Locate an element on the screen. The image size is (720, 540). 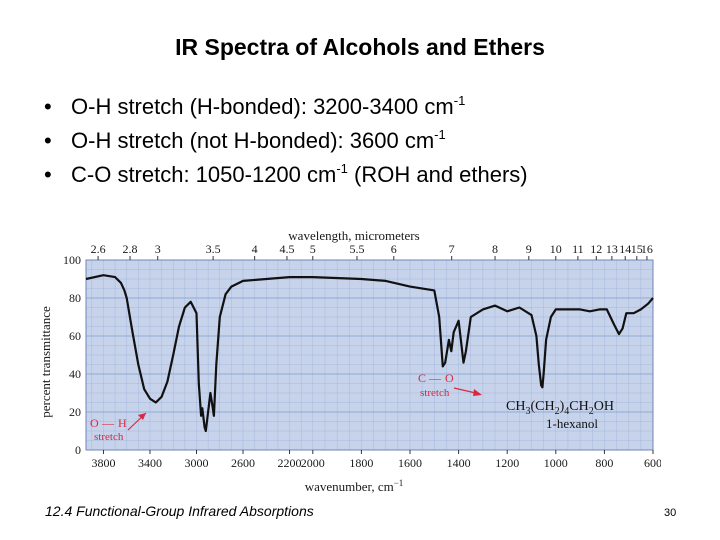
top-tick-label: 5 is located at coordinates (313, 249).